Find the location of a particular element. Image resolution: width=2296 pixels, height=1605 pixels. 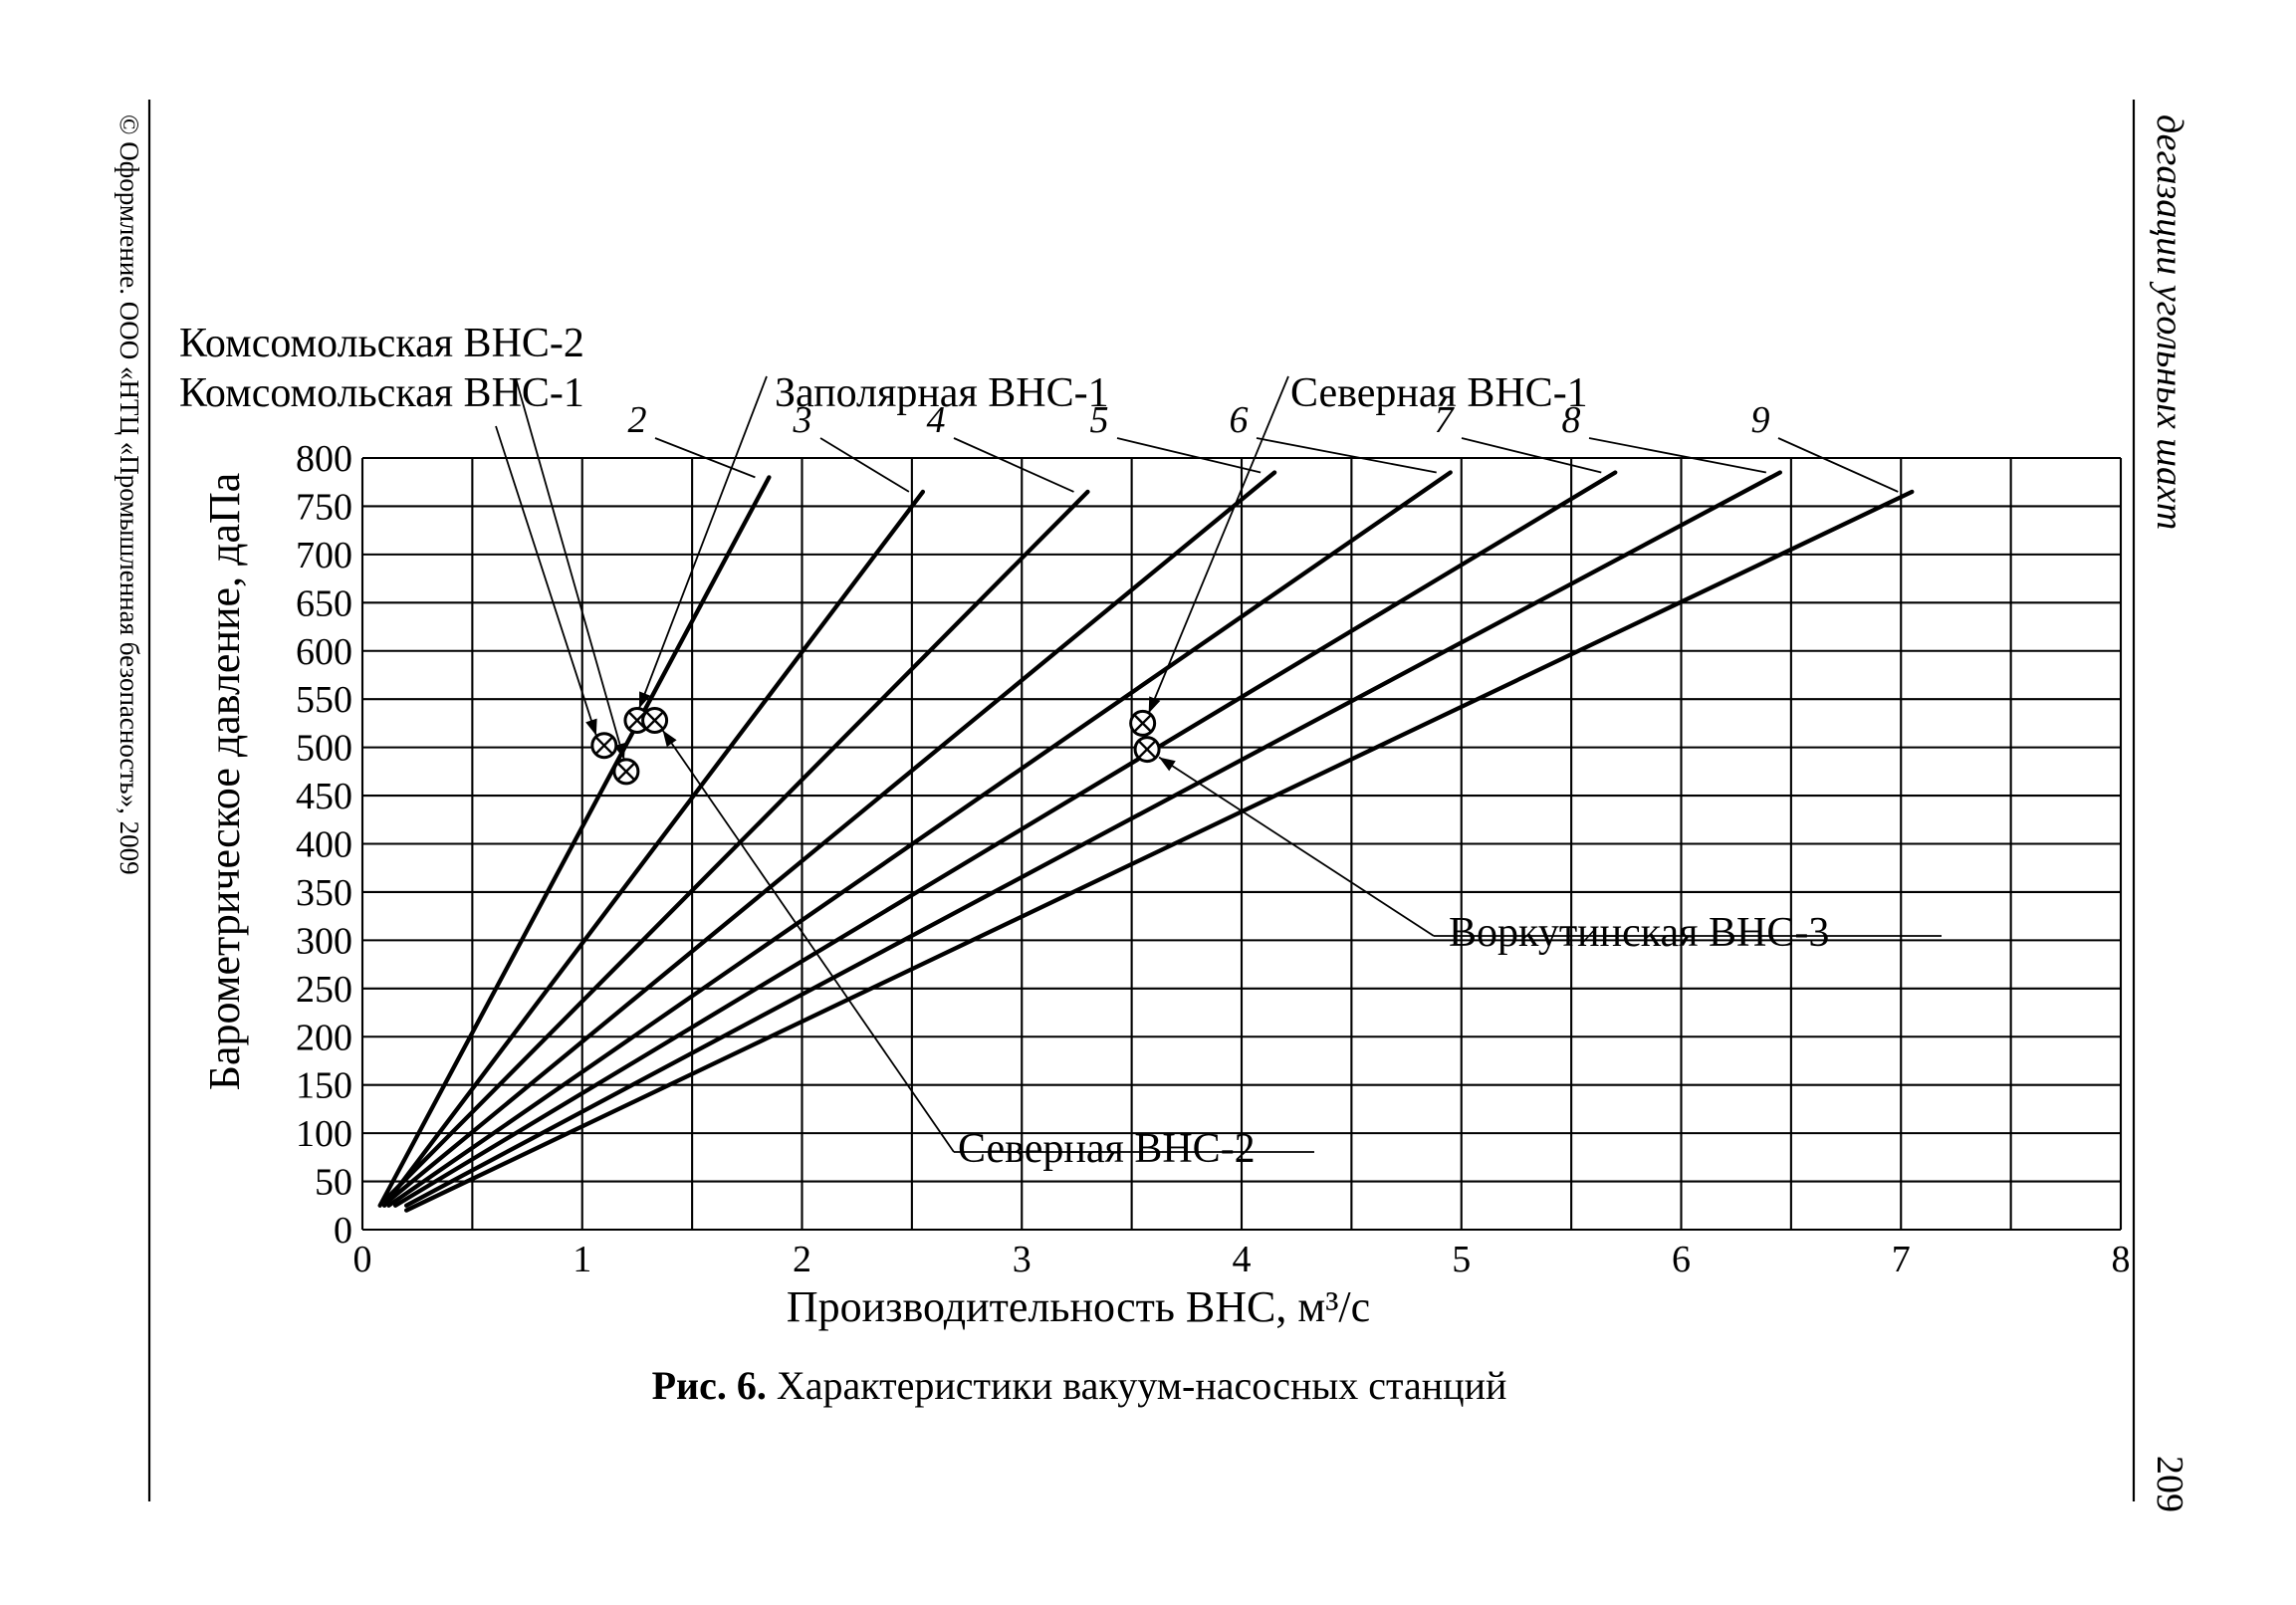

y-axis-label: Барометрическое давление, даПа is located at coordinates (224, 782).